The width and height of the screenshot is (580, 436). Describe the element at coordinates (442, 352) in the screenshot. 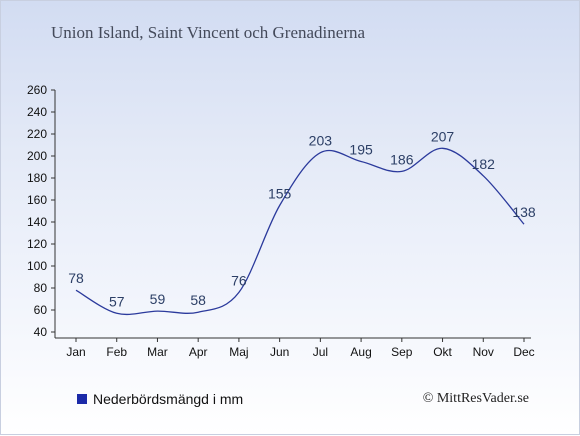

I see `x-tick-label: Okt` at that location.